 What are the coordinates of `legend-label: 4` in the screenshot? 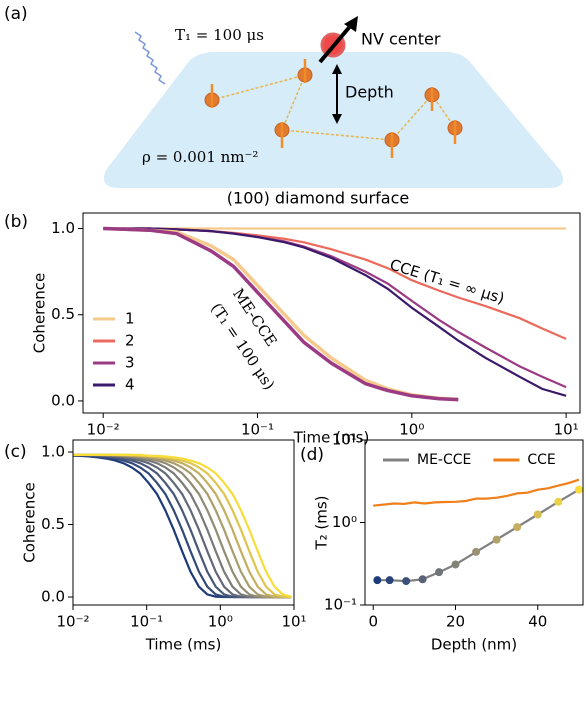 It's located at (130, 385).